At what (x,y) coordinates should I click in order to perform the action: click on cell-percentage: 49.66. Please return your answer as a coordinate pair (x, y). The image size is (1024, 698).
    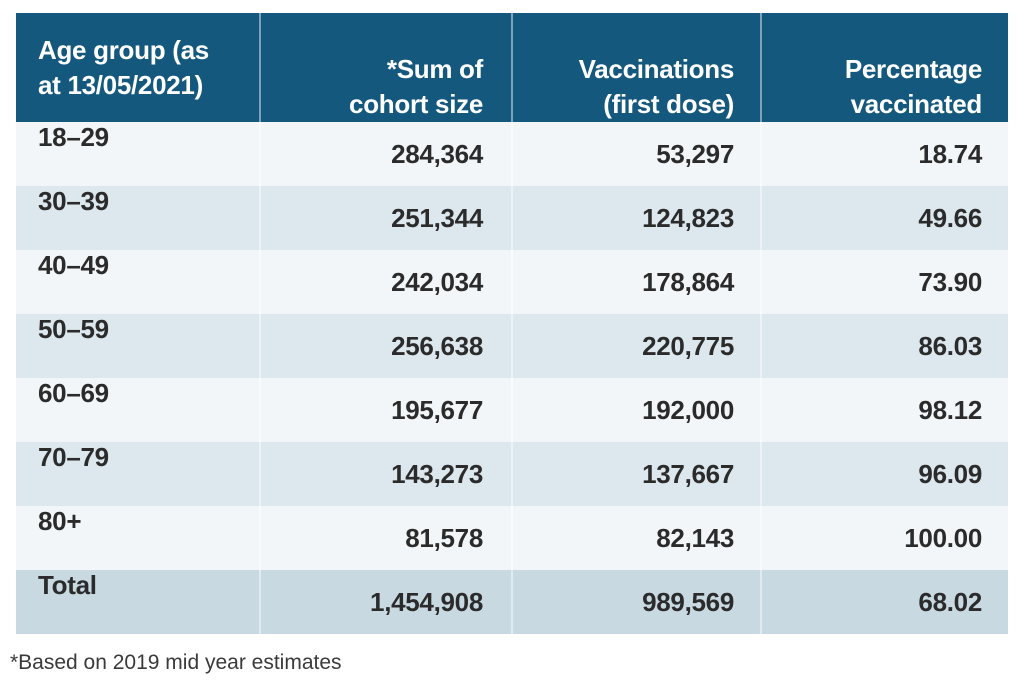
    Looking at the image, I should click on (884, 218).